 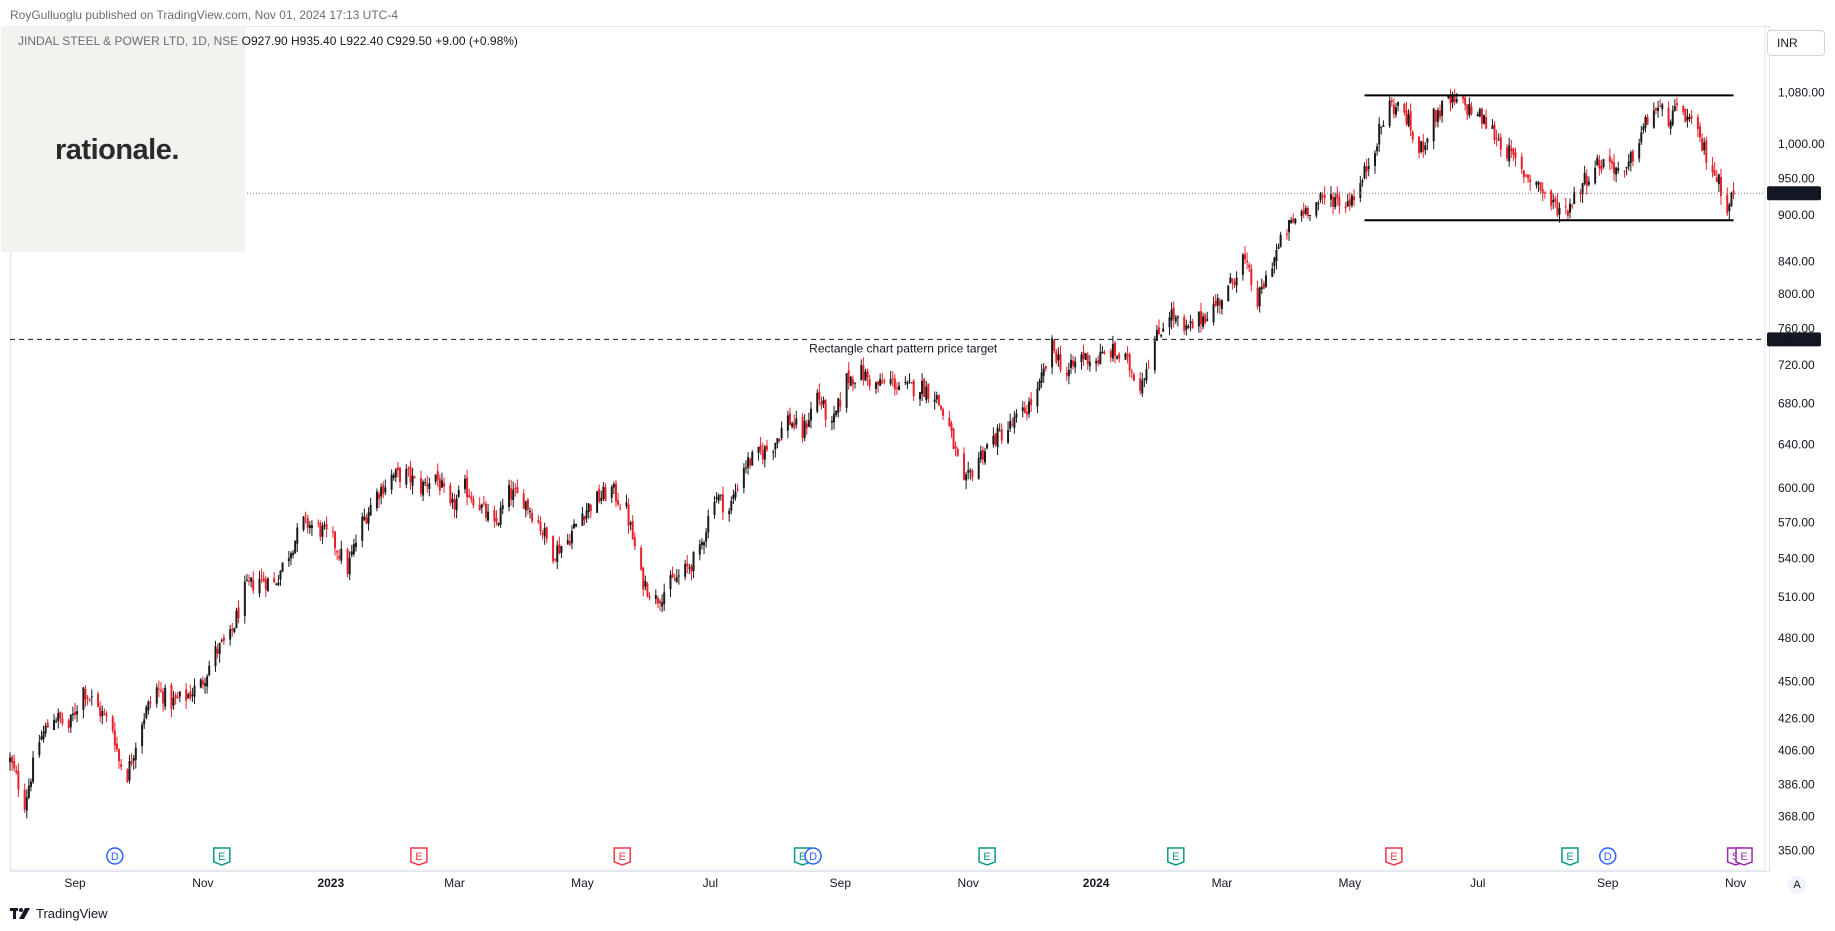 I want to click on time-tick-label: Mar, so click(x=1222, y=883).